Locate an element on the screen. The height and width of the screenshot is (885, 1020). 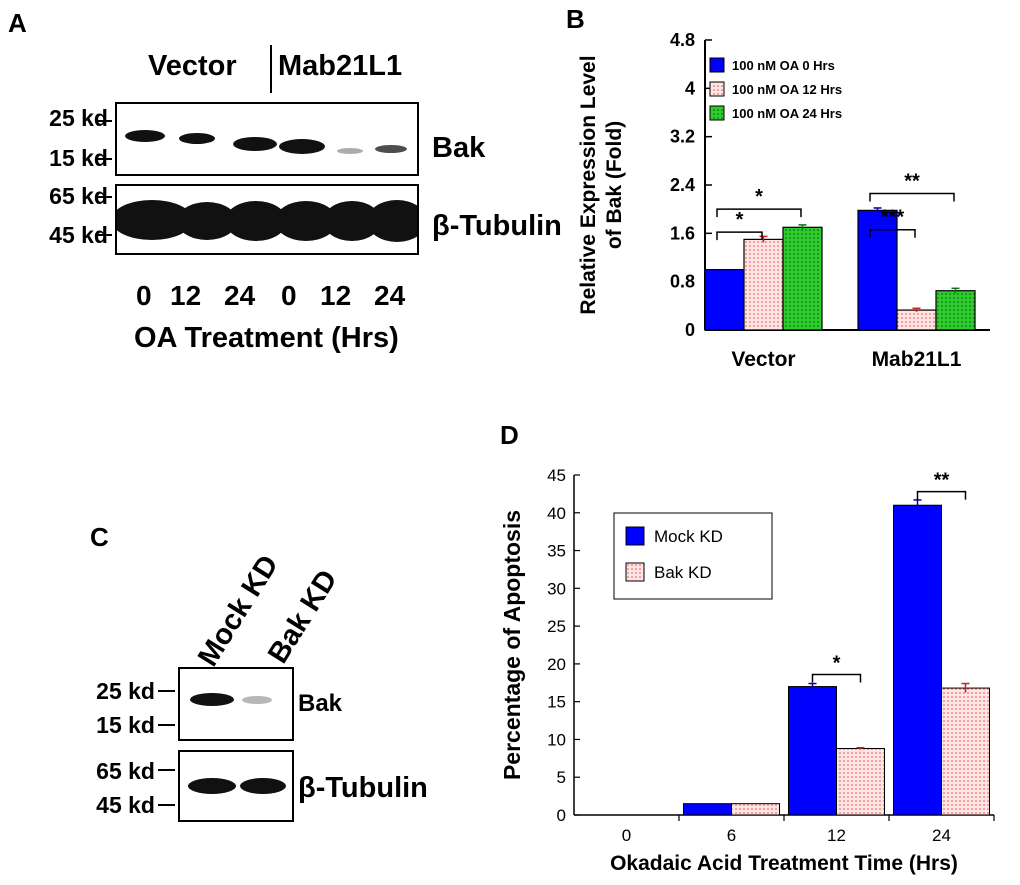
sig-bracket-mab-12-label: *** is located at coordinates (893, 218).